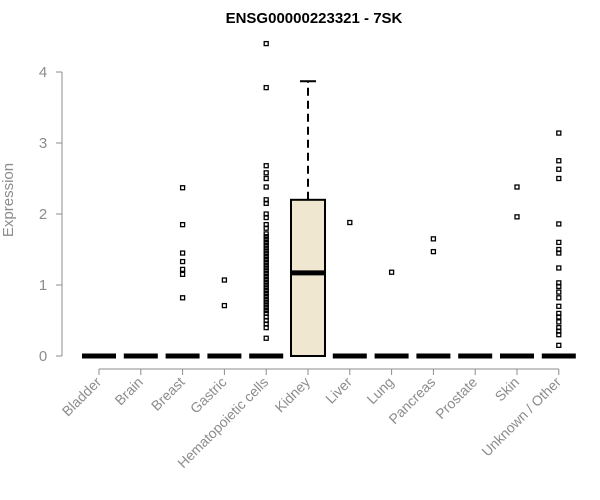  Describe the element at coordinates (456, 398) in the screenshot. I see `x-tick-label: Prostate` at that location.